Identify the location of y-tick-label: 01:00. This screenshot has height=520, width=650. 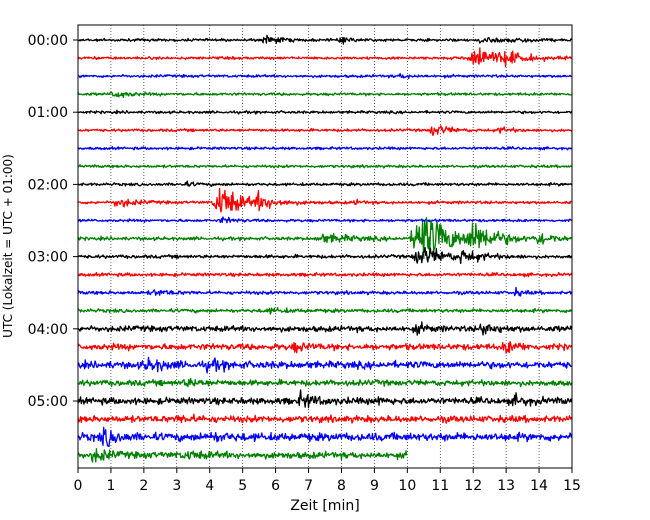
(48, 113).